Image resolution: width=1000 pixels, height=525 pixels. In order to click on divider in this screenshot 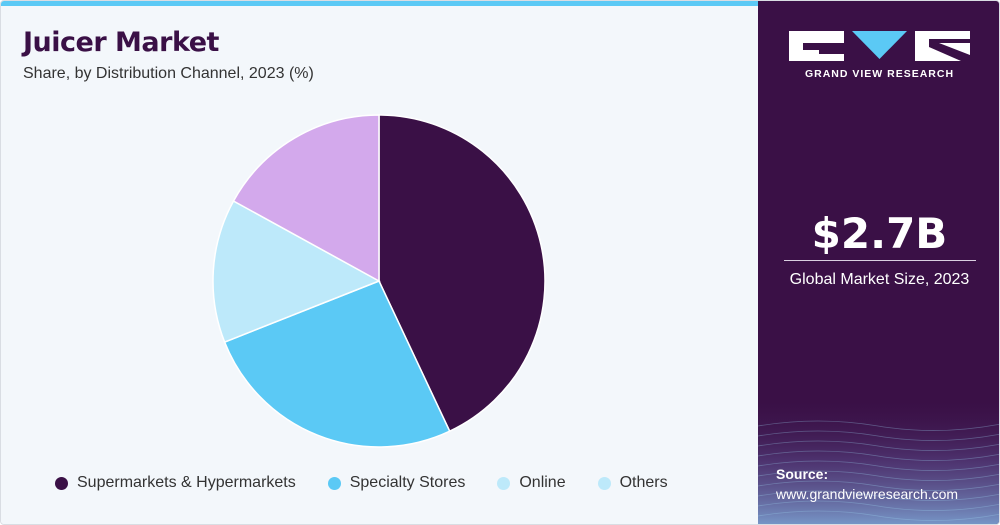, I will do `click(880, 260)`.